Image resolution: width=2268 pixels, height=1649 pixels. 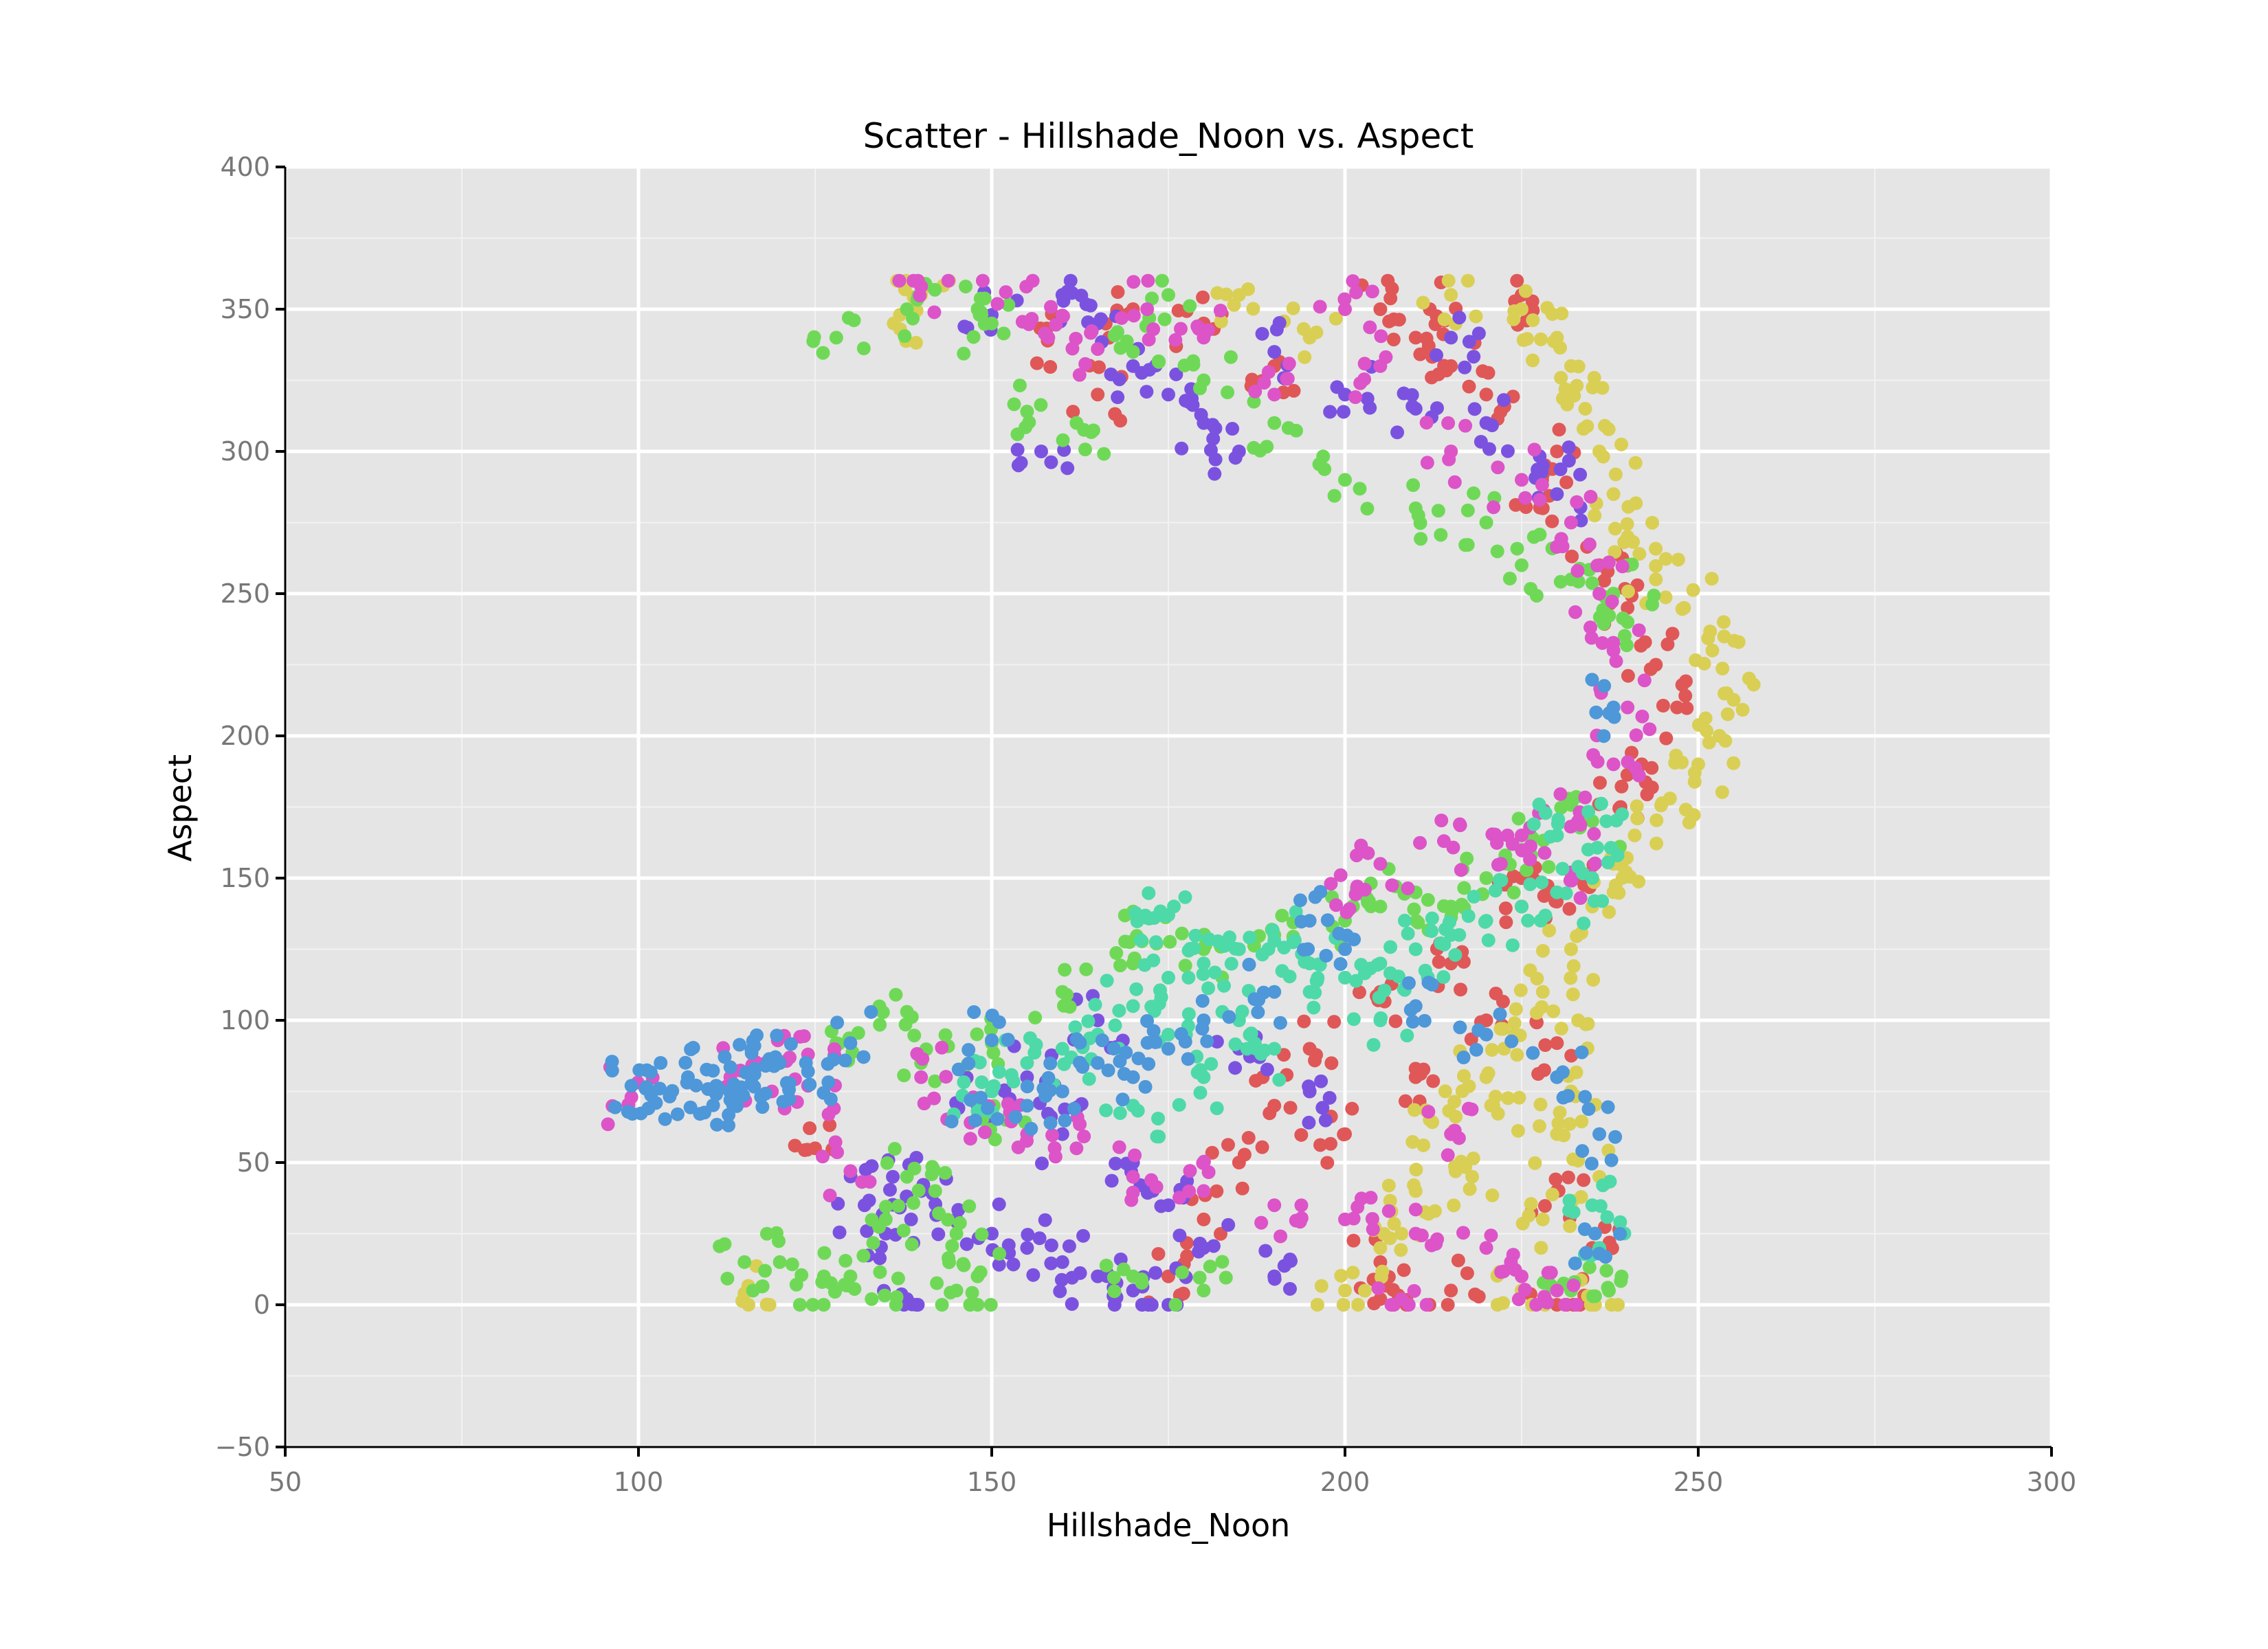 I want to click on y-tick-label: 250, so click(x=245, y=594).